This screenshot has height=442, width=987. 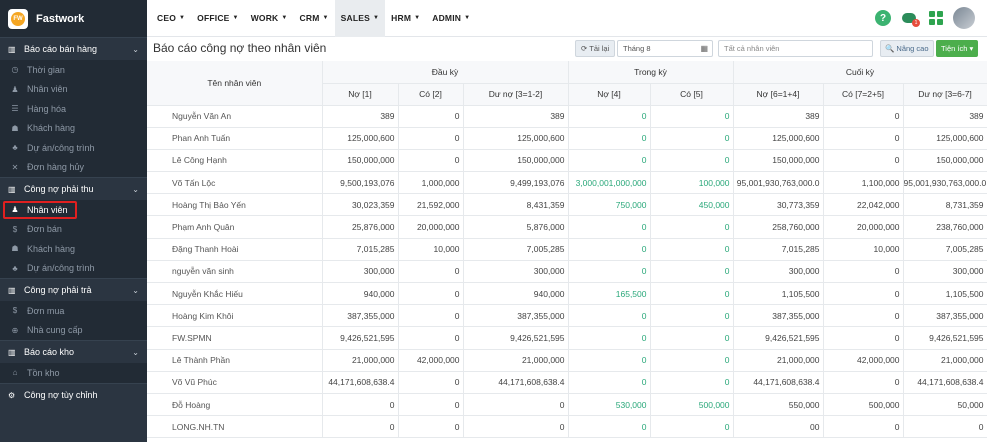 What do you see at coordinates (73, 70) in the screenshot?
I see `sidebar-item-0-0: ◷ Thời gian` at bounding box center [73, 70].